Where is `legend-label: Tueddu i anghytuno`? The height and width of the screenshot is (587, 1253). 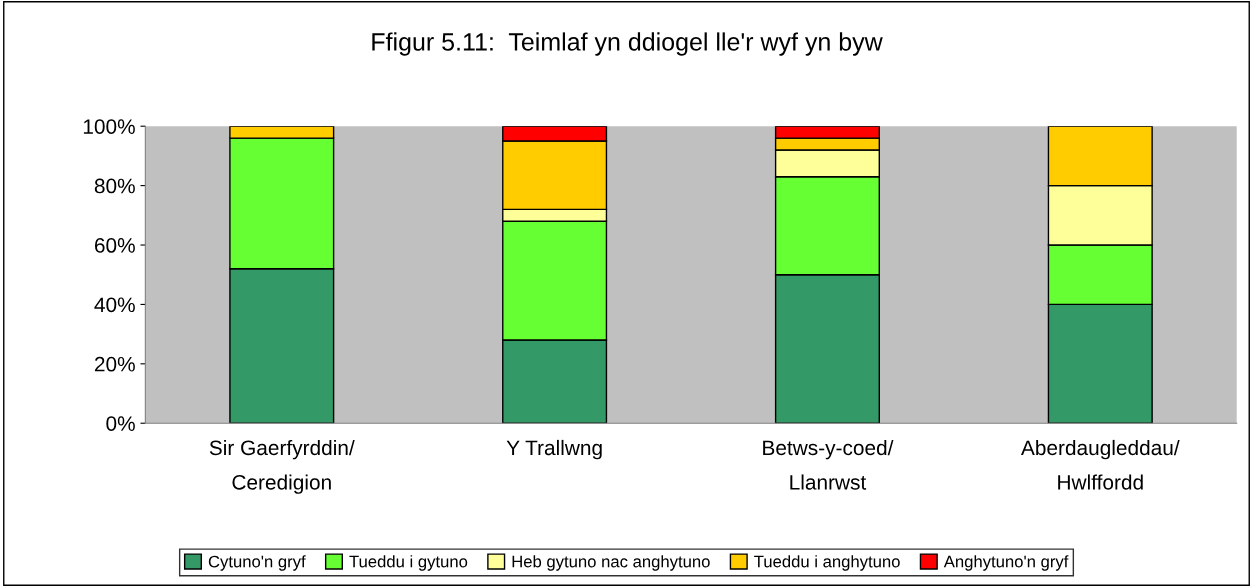
legend-label: Tueddu i anghytuno is located at coordinates (827, 563).